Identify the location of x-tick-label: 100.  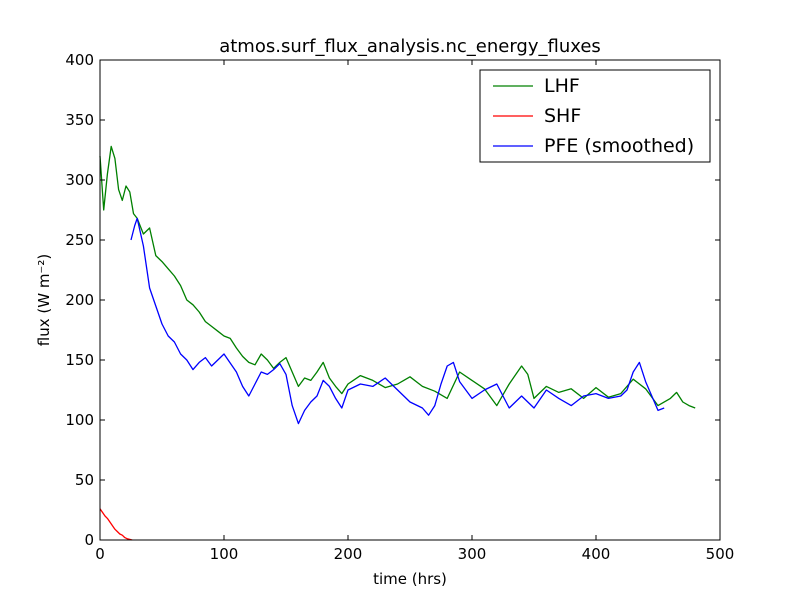
(224, 554).